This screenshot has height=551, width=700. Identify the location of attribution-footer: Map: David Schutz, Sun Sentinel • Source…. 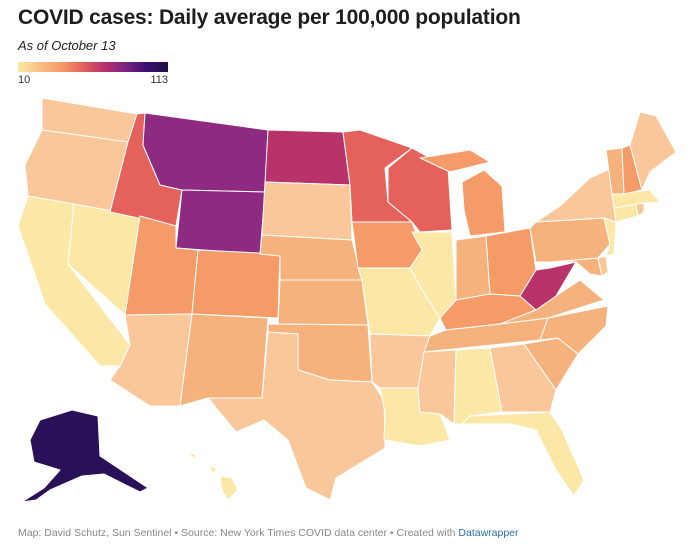
(268, 533).